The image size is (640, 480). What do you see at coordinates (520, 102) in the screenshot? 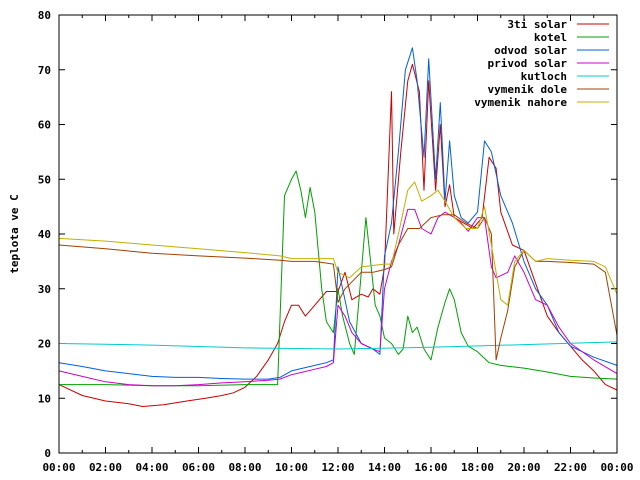
I see `legend-label: vymenik nahore` at bounding box center [520, 102].